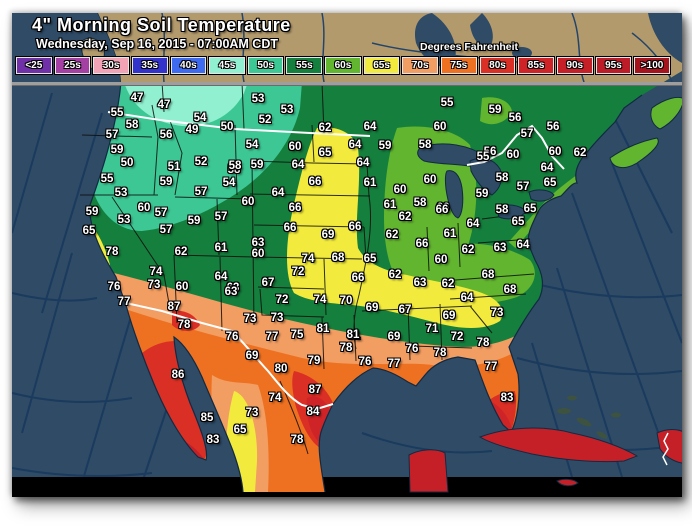 Image resolution: width=692 pixels, height=532 pixels. What do you see at coordinates (281, 369) in the screenshot?
I see `temp-label: 80` at bounding box center [281, 369].